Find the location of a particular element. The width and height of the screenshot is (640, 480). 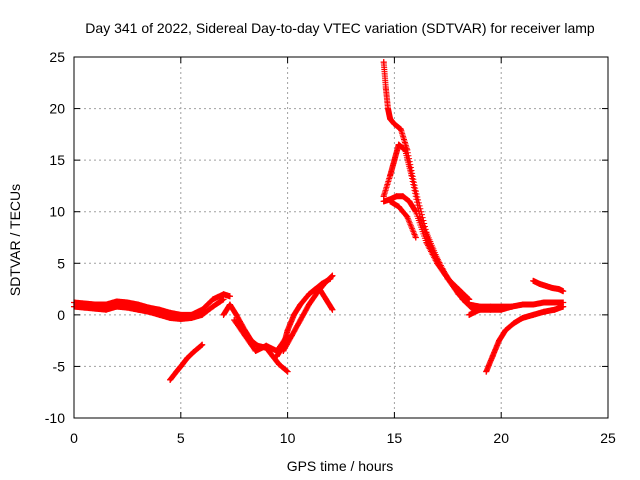

y-axis-label: SDTVAR / TECUs is located at coordinates (15, 240).